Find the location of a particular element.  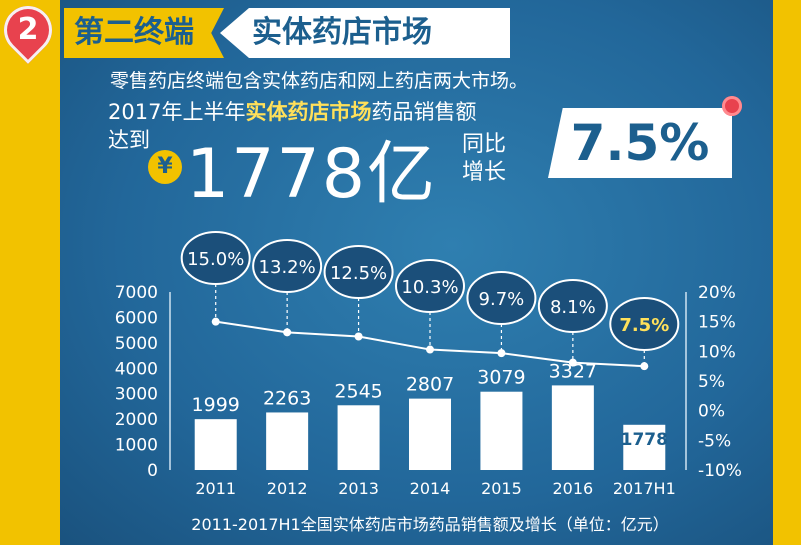

growth-label: 7.5% is located at coordinates (644, 325).